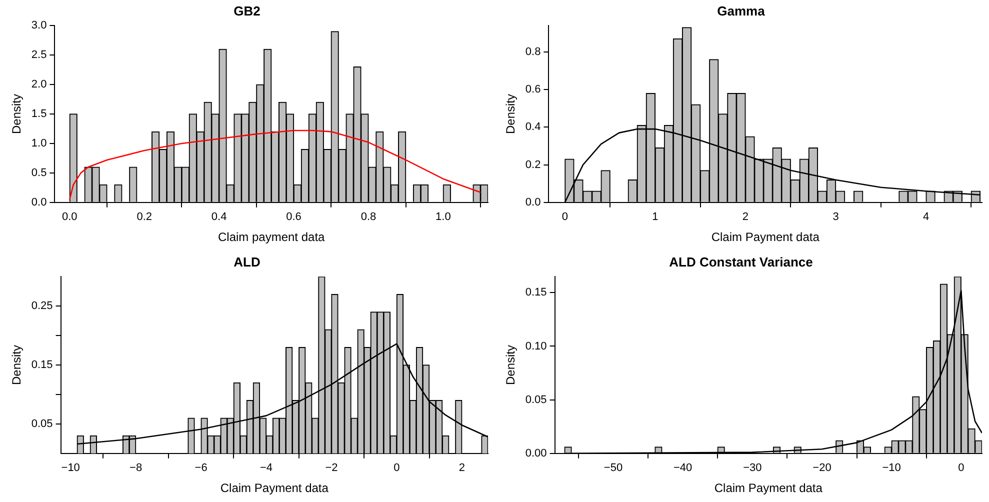  Describe the element at coordinates (39, 26) in the screenshot. I see `y-tick-label: 3.0` at that location.